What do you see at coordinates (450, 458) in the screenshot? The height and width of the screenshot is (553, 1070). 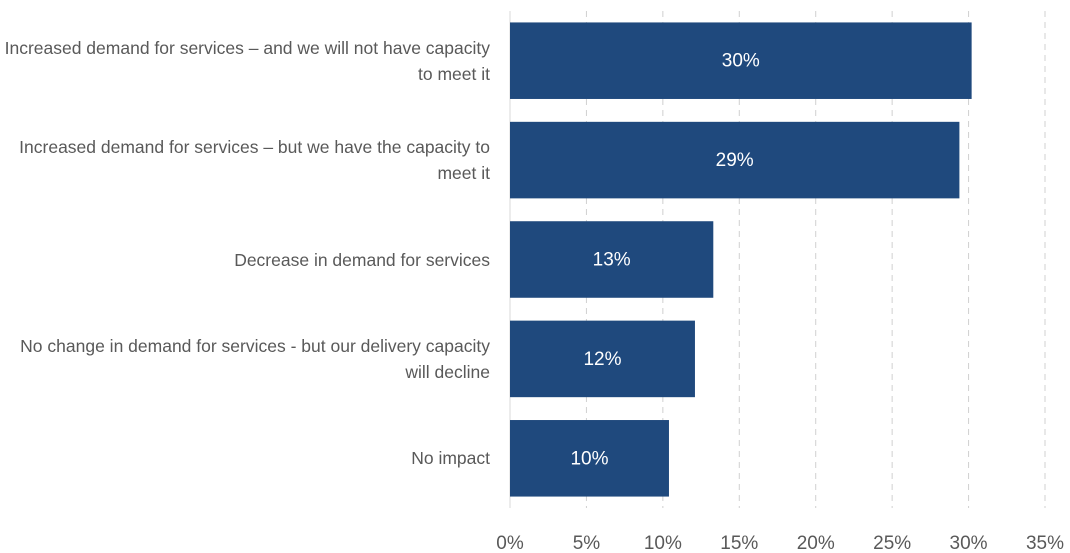 I see `y-tick-label: No impact` at bounding box center [450, 458].